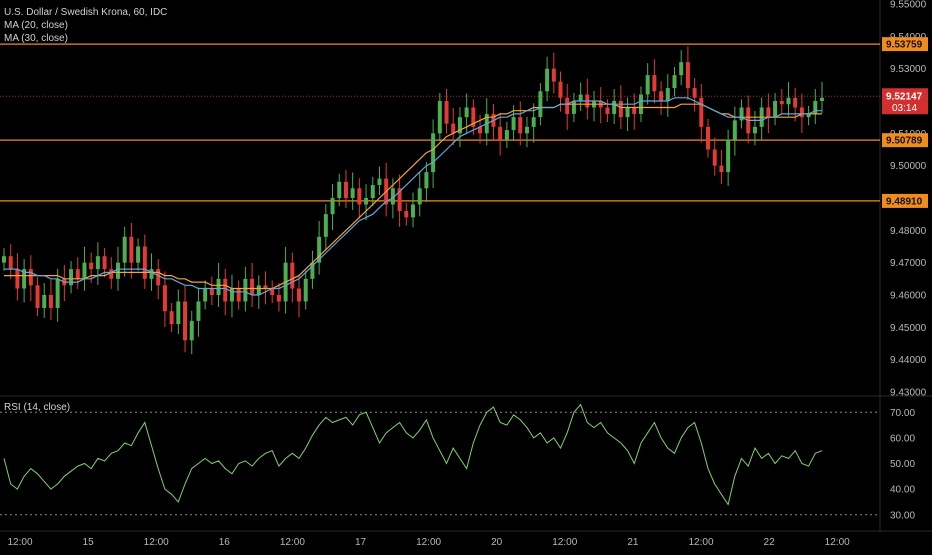 This screenshot has height=555, width=932. What do you see at coordinates (908, 296) in the screenshot?
I see `price-tick-label: 9.46000` at bounding box center [908, 296].